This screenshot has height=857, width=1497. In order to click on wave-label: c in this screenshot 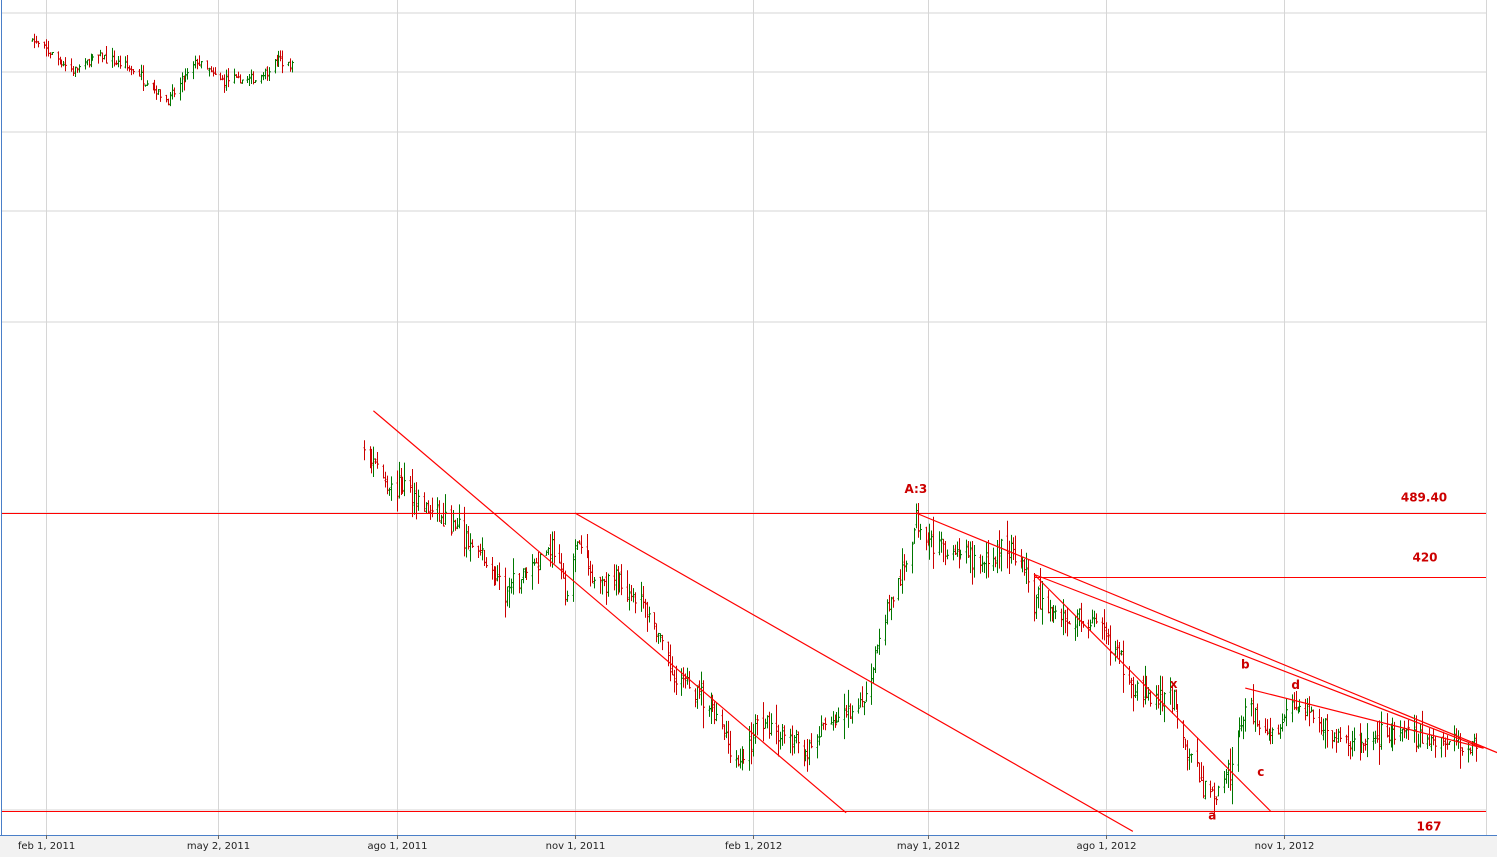, I will do `click(1260, 772)`.